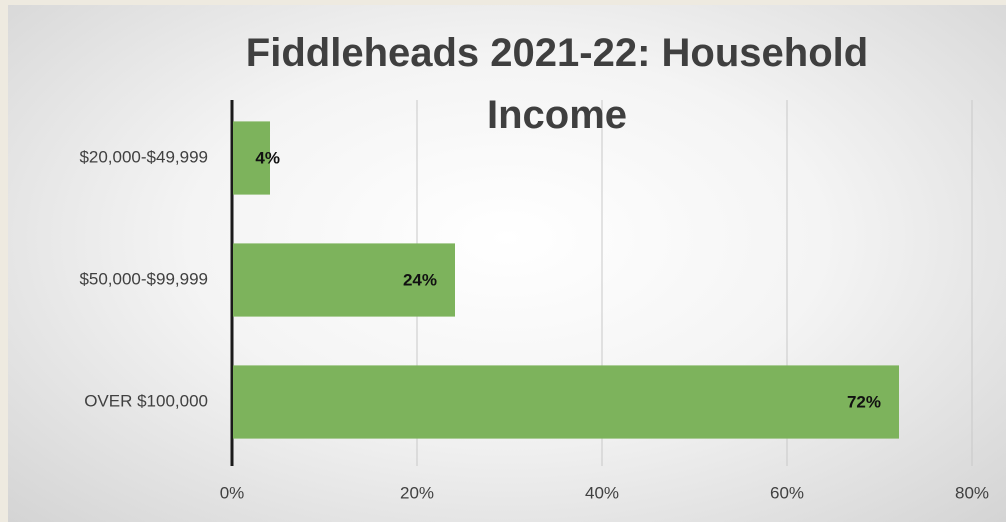 The width and height of the screenshot is (1006, 522). Describe the element at coordinates (143, 156) in the screenshot. I see `y-tick-label: $20,000-$49,999` at that location.